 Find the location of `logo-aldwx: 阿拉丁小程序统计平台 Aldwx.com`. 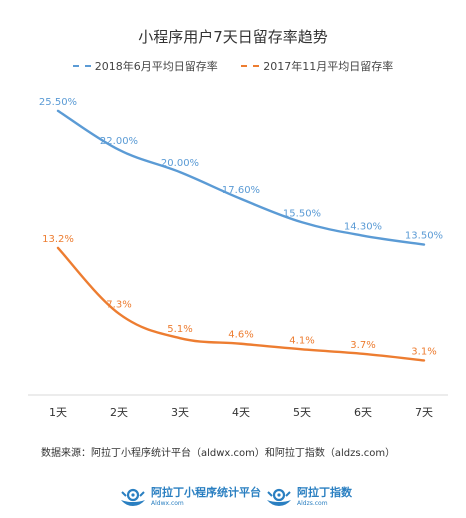

logo-aldwx: 阿拉丁小程序统计平台 Aldwx.com is located at coordinates (189, 498).